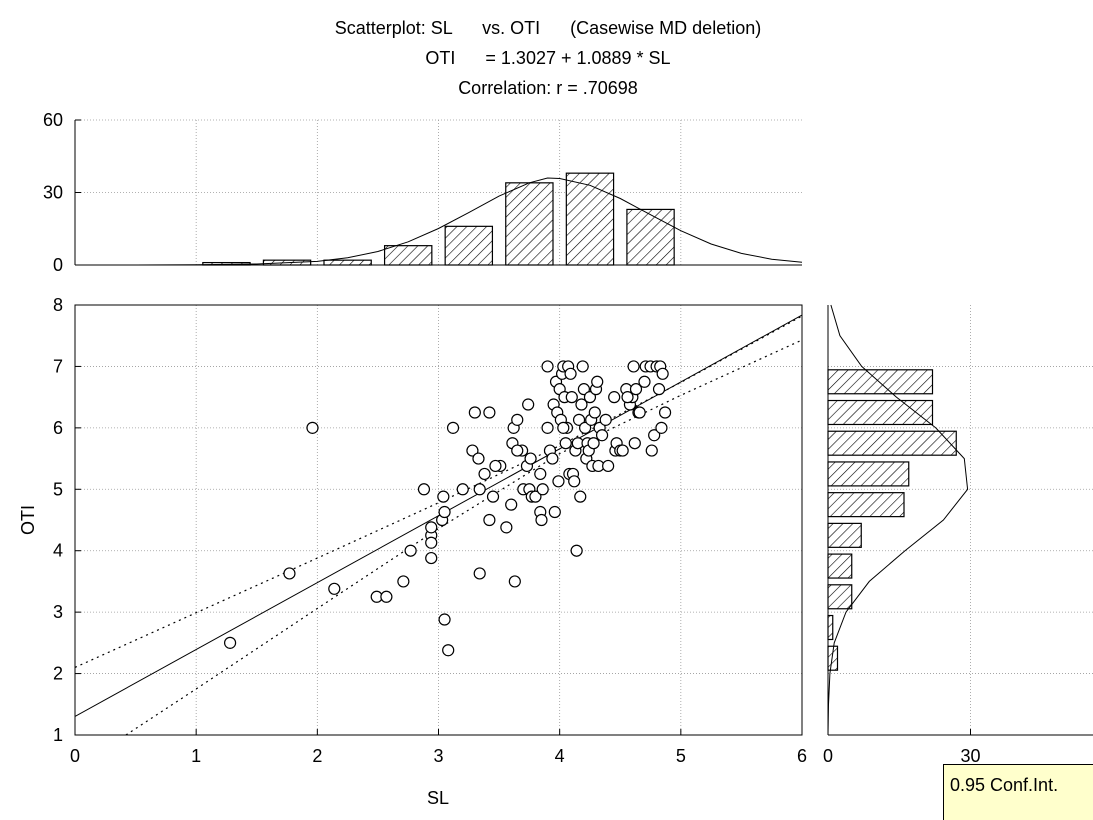 This screenshot has width=1093, height=820. I want to click on x-tick-label: 5, so click(681, 756).